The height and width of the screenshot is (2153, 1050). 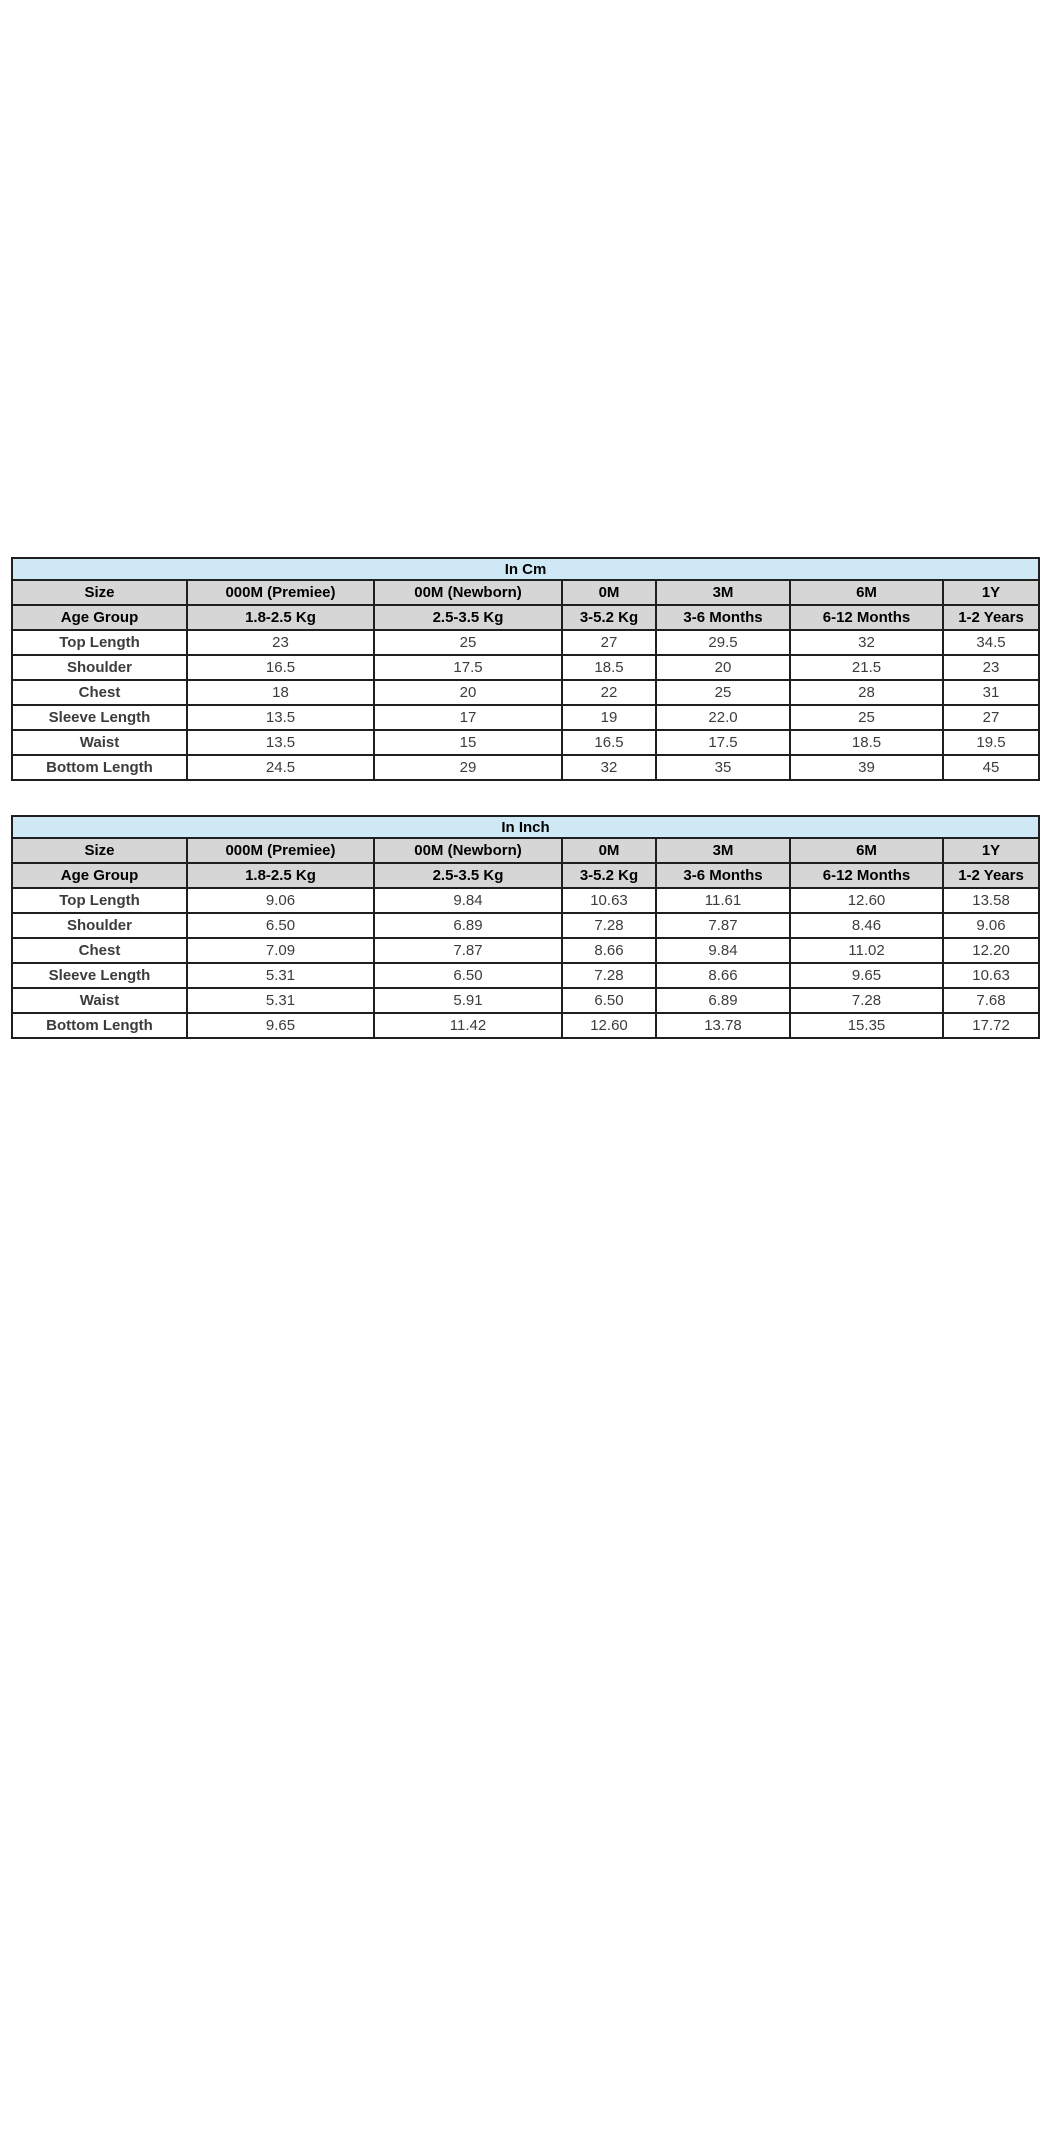 What do you see at coordinates (526, 692) in the screenshot?
I see `table-row: Chest 18 20 22 25 28 31` at bounding box center [526, 692].